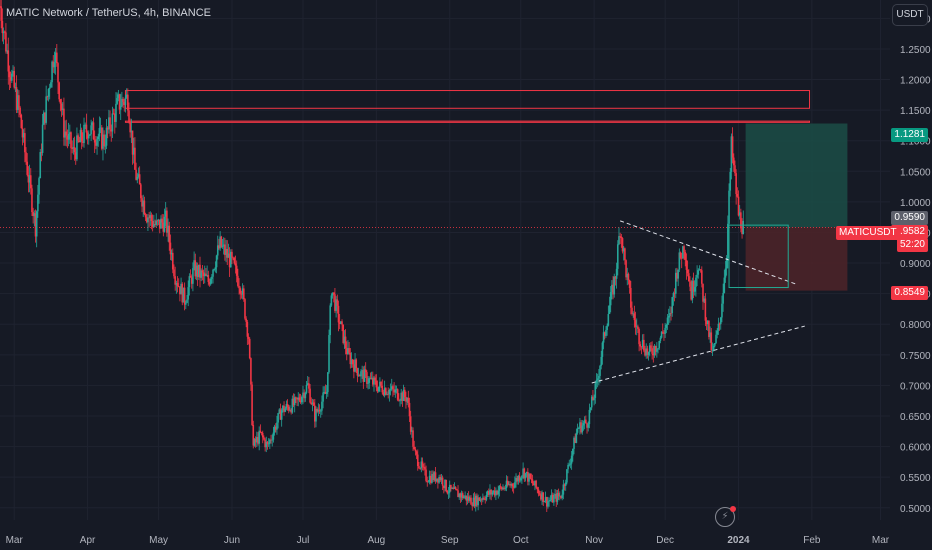  Describe the element at coordinates (725, 516) in the screenshot. I see `lightning-icon: ⚡` at that location.